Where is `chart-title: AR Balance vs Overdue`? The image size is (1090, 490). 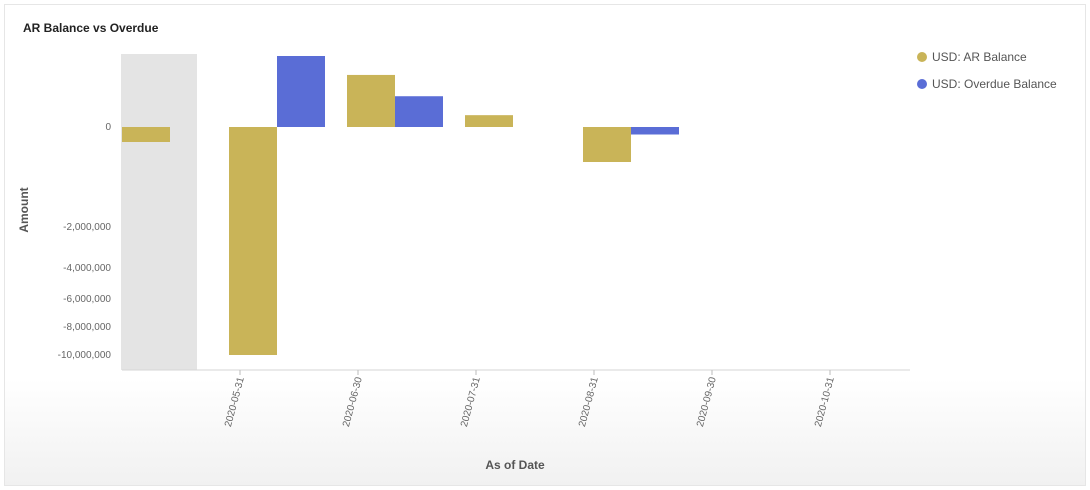 chart-title: AR Balance vs Overdue is located at coordinates (91, 28).